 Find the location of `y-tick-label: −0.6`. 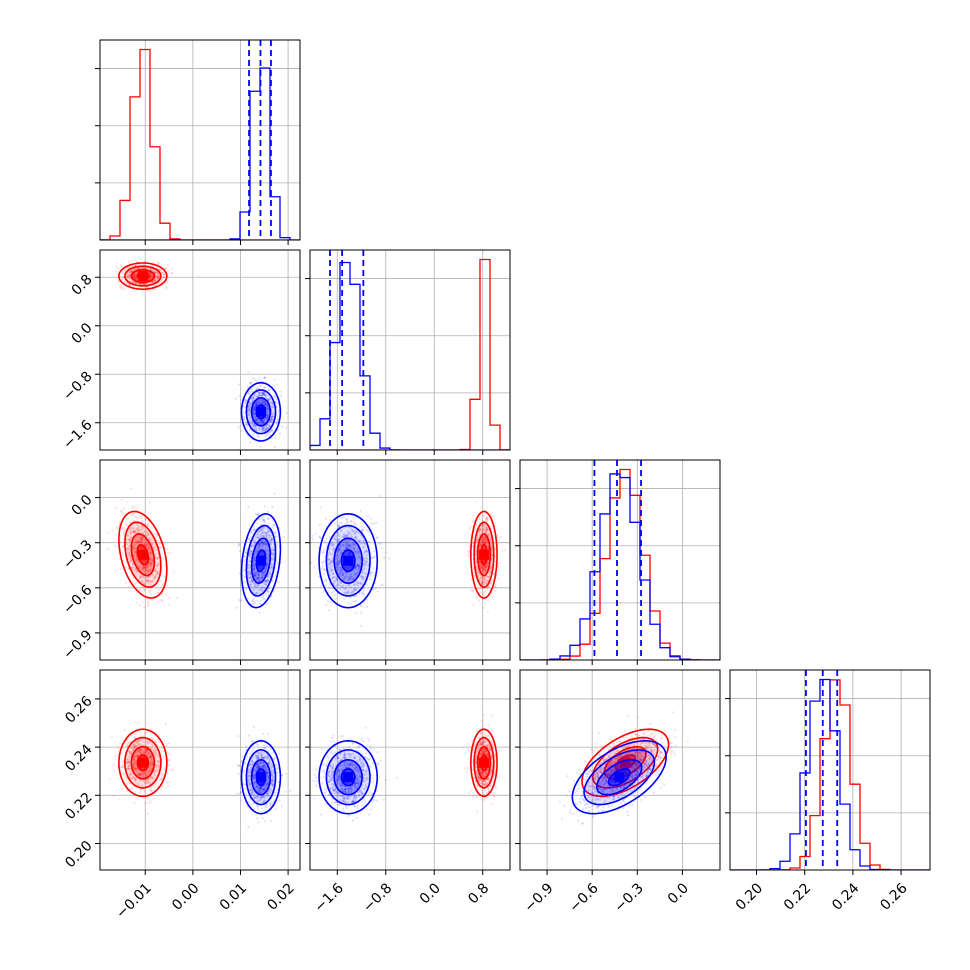

y-tick-label: −0.6 is located at coordinates (77, 599).